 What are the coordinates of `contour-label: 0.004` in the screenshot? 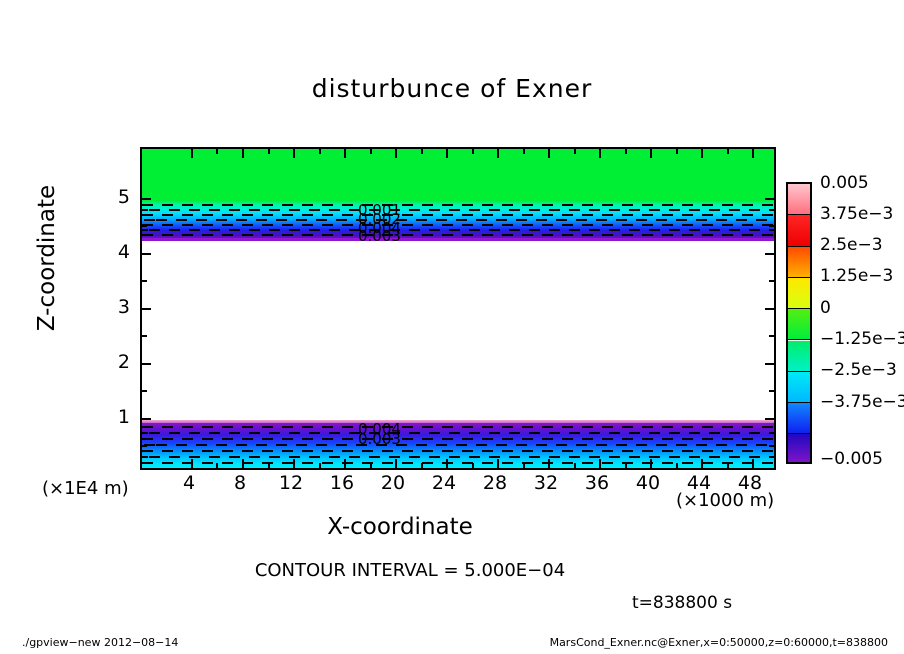 It's located at (379, 429).